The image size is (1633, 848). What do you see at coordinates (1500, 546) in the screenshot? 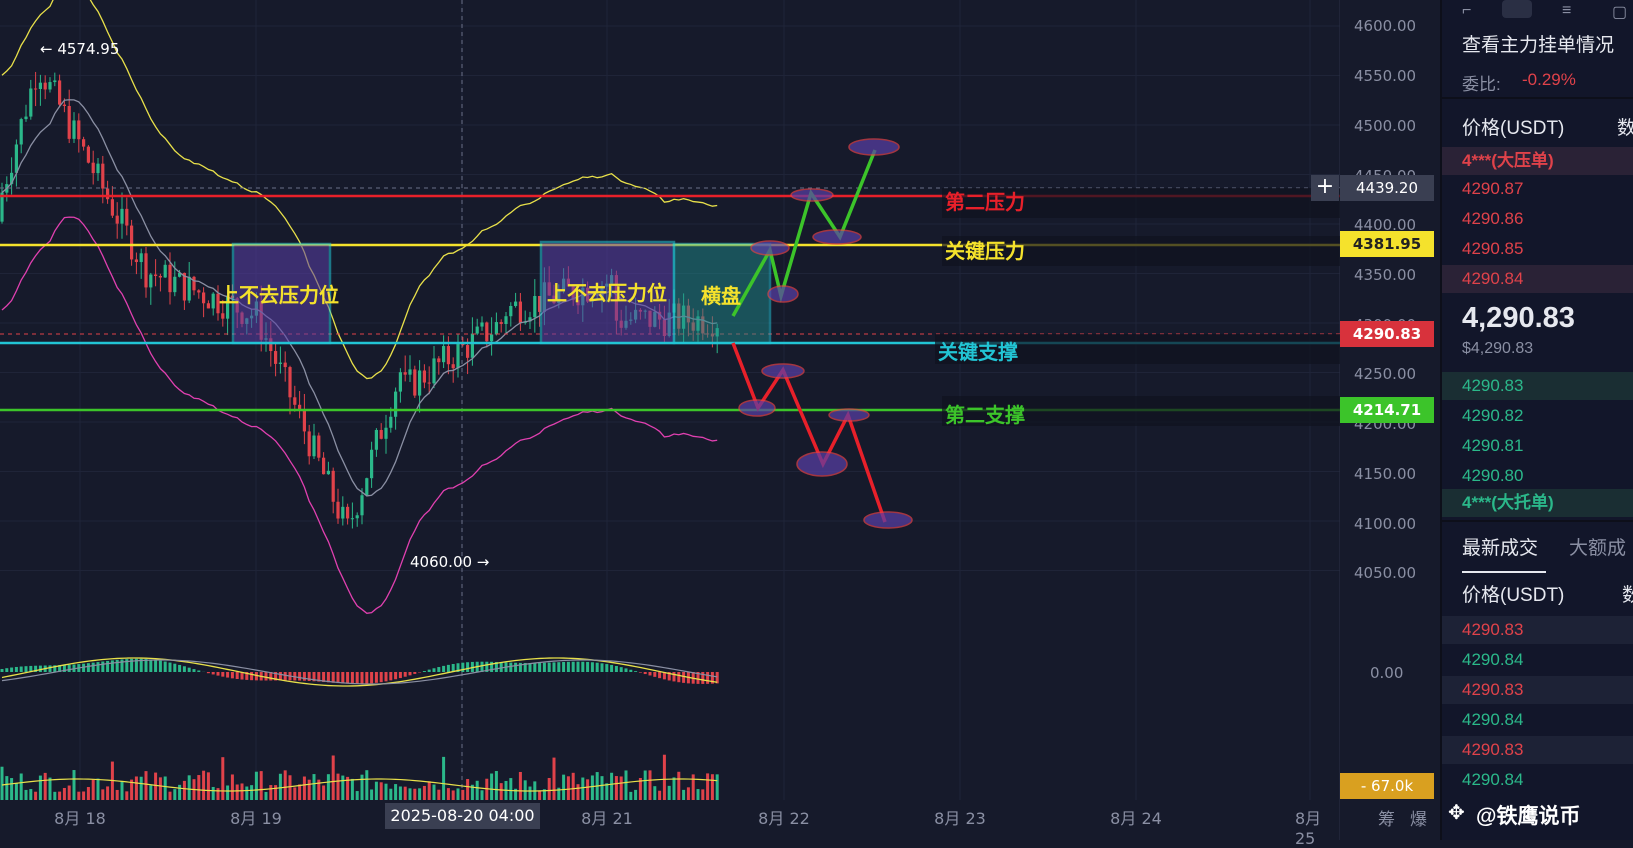
I see `tab-latest-trades: 最新成交` at bounding box center [1500, 546].